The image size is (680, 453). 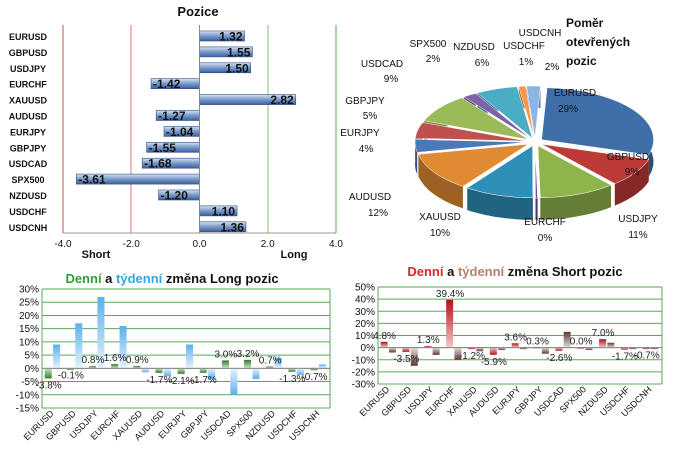 I want to click on long-y-tick: 0%, so click(x=32, y=369).